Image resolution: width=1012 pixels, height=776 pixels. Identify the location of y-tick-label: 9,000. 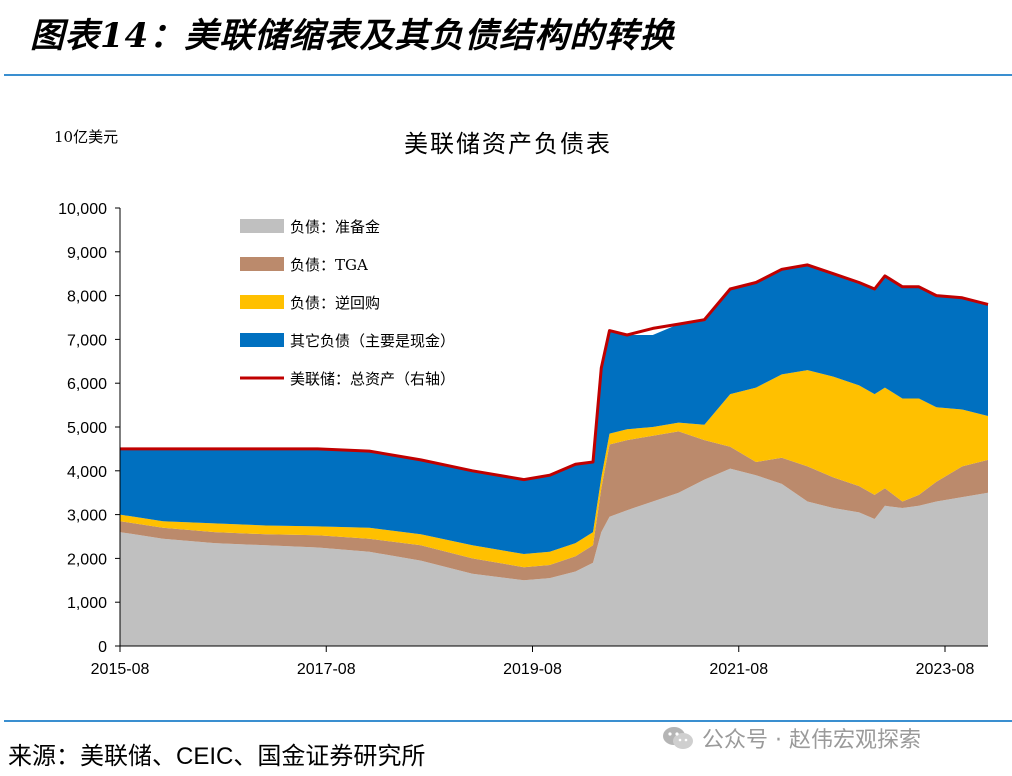
(87, 253).